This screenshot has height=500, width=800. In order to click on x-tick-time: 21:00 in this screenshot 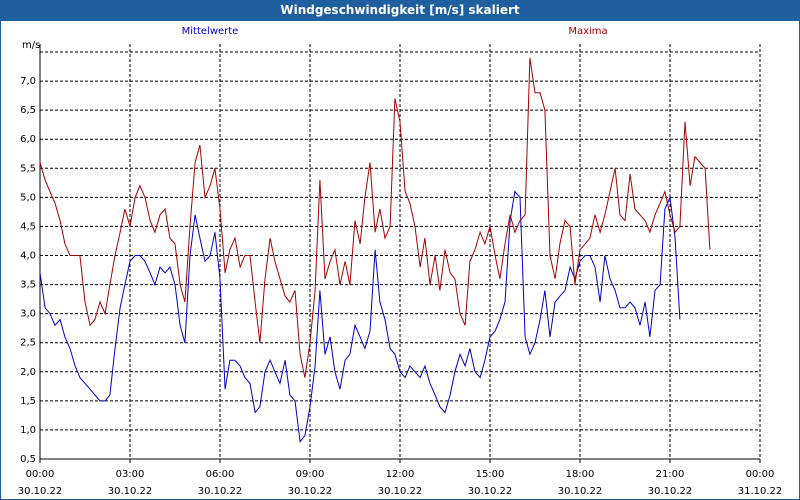, I will do `click(670, 474)`.